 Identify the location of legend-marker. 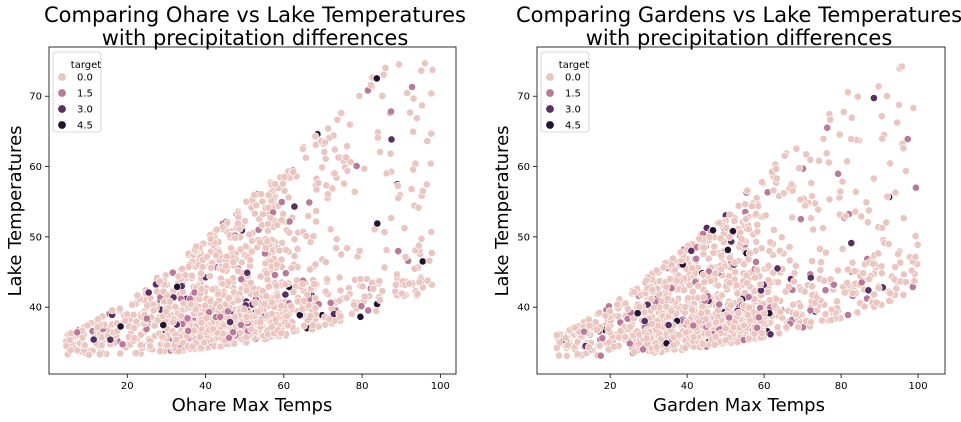
(550, 93).